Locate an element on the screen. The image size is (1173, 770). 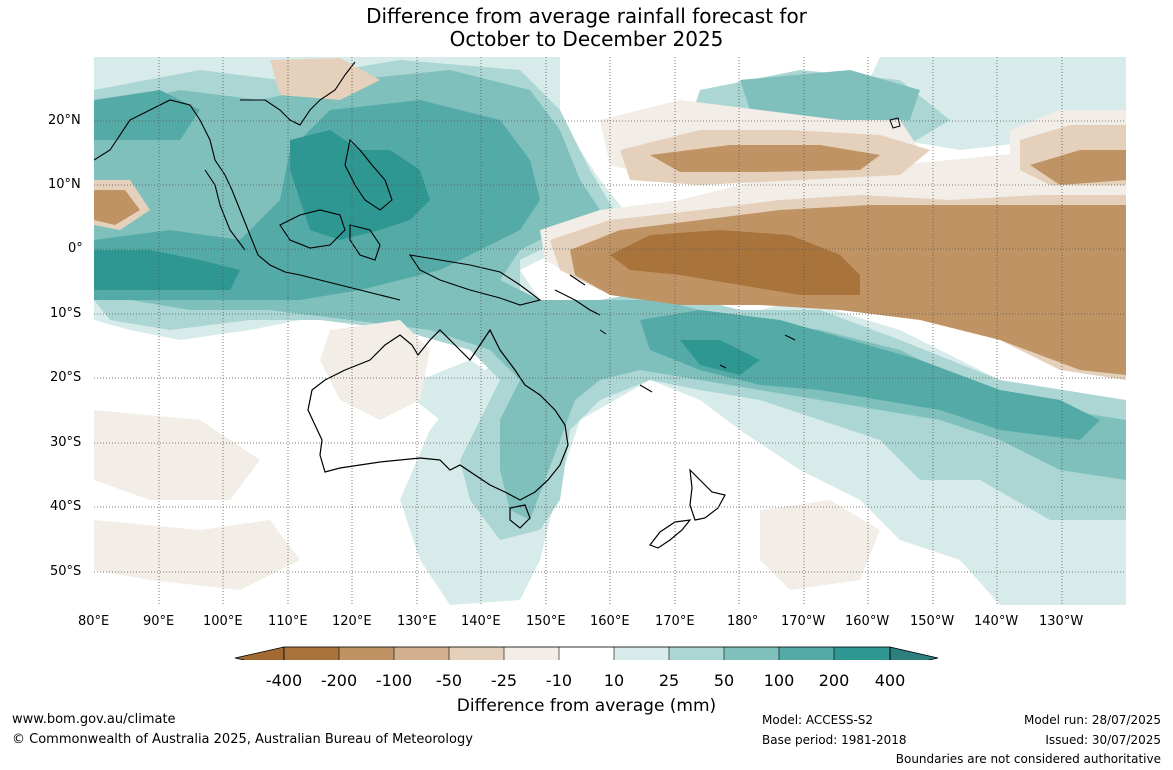
colorbar-tick-label: -100 is located at coordinates (394, 680).